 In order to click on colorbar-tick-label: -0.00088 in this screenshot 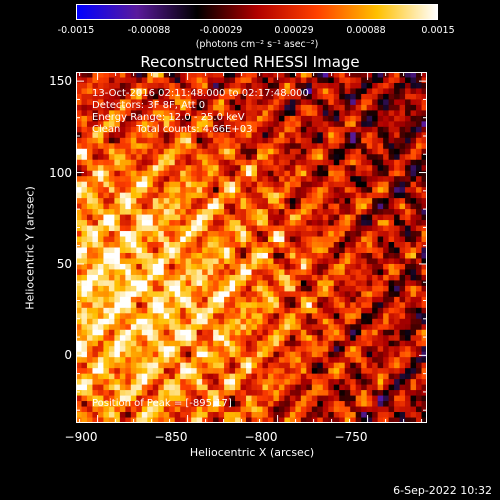, I will do `click(149, 30)`.